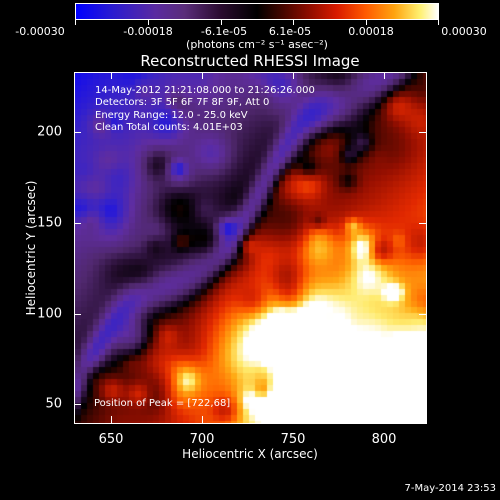  What do you see at coordinates (171, 115) in the screenshot?
I see `energy-range-text: Energy Range: 12.0 - 25.0 keV` at bounding box center [171, 115].